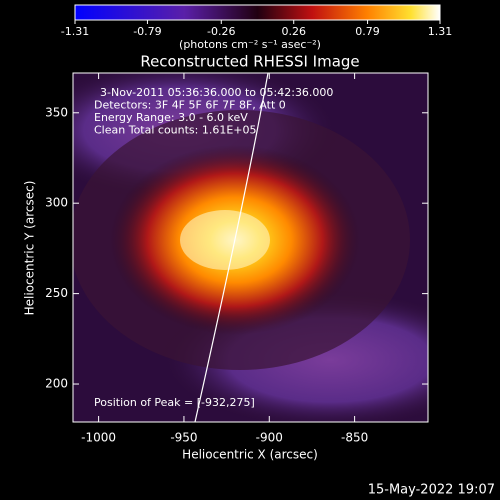  What do you see at coordinates (190, 105) in the screenshot?
I see `annotation: Detectors: 3F 4F 5F 6F 7F 8F, Att 0` at bounding box center [190, 105].